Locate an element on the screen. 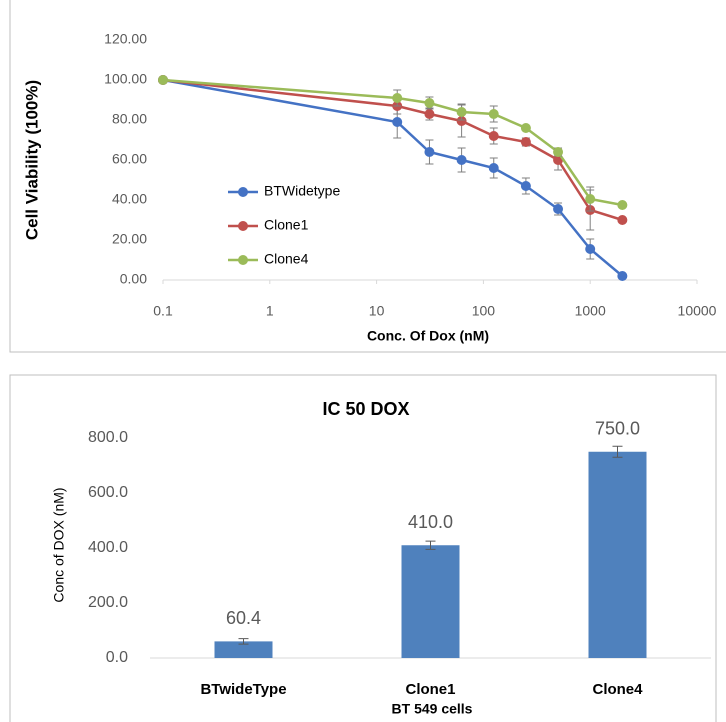 The width and height of the screenshot is (726, 722). y-tick-label: 600.0 is located at coordinates (108, 492).